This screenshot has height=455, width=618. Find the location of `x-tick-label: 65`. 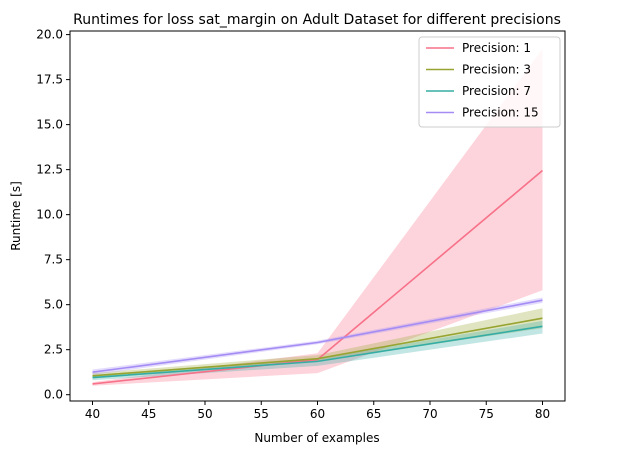

x-tick-label: 65 is located at coordinates (373, 414).